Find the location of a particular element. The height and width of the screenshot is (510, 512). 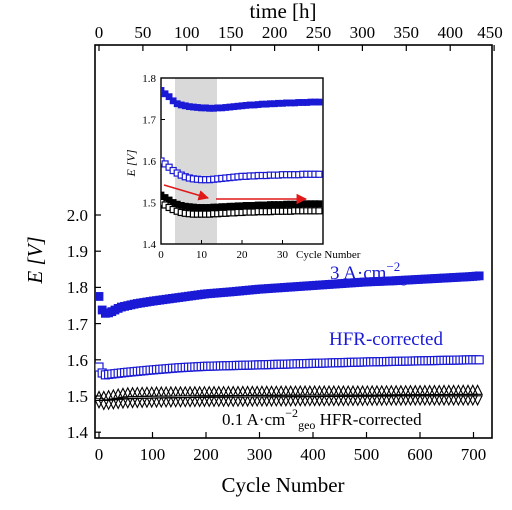

main-top-tick-label: 150 is located at coordinates (231, 32).